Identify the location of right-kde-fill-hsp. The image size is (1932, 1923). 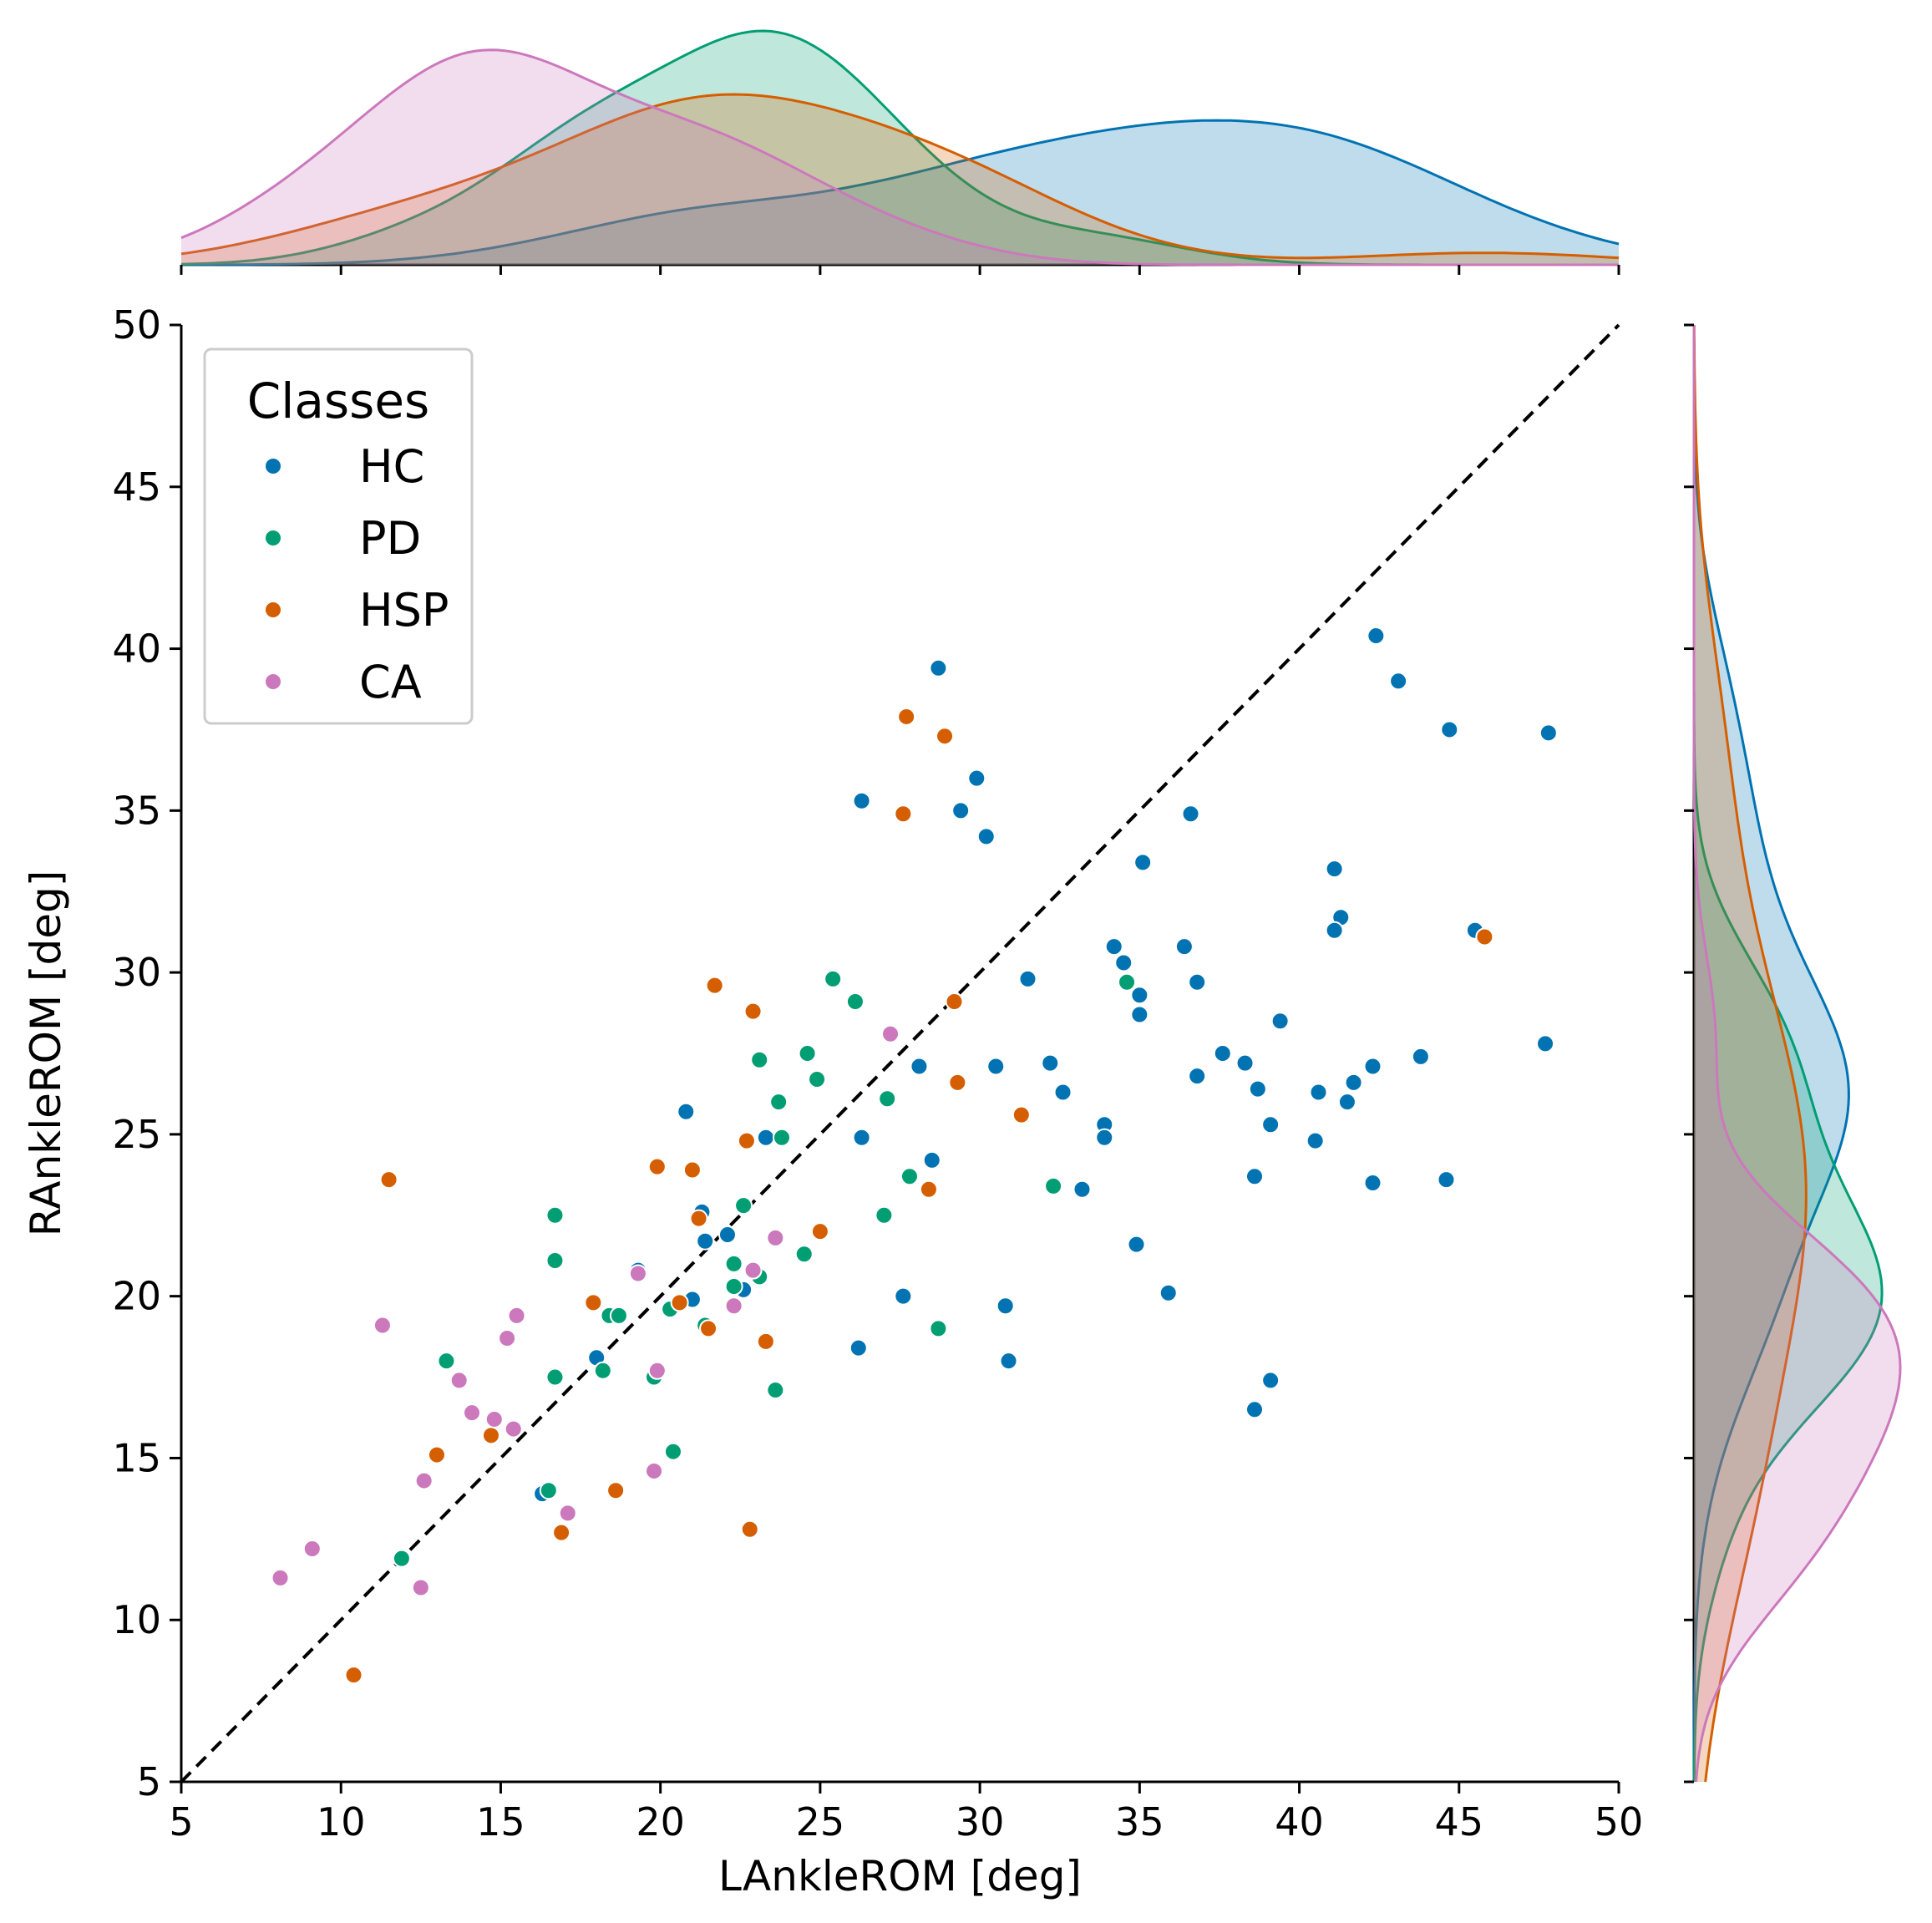
(1750, 1054).